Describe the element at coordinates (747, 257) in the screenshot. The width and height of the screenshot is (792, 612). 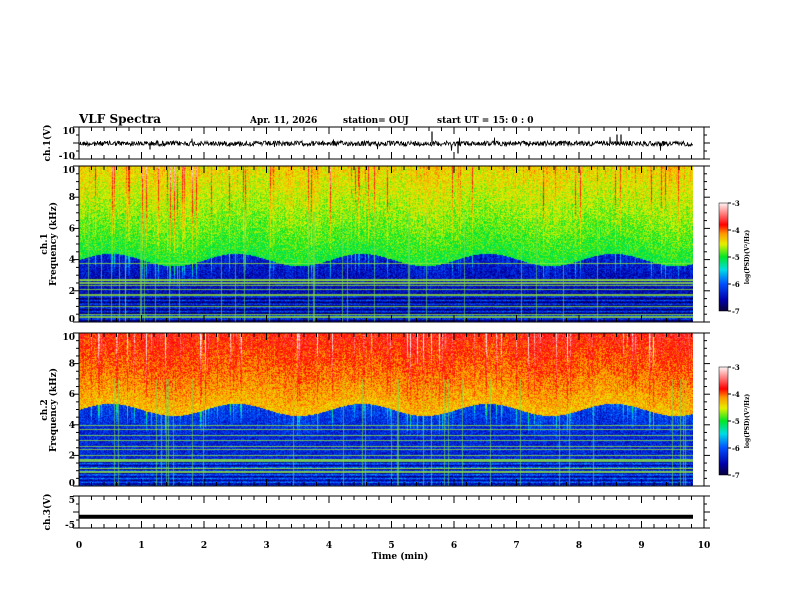
I see `colorbar-ch1-label: log(PSD)(V²/Hz)` at that location.